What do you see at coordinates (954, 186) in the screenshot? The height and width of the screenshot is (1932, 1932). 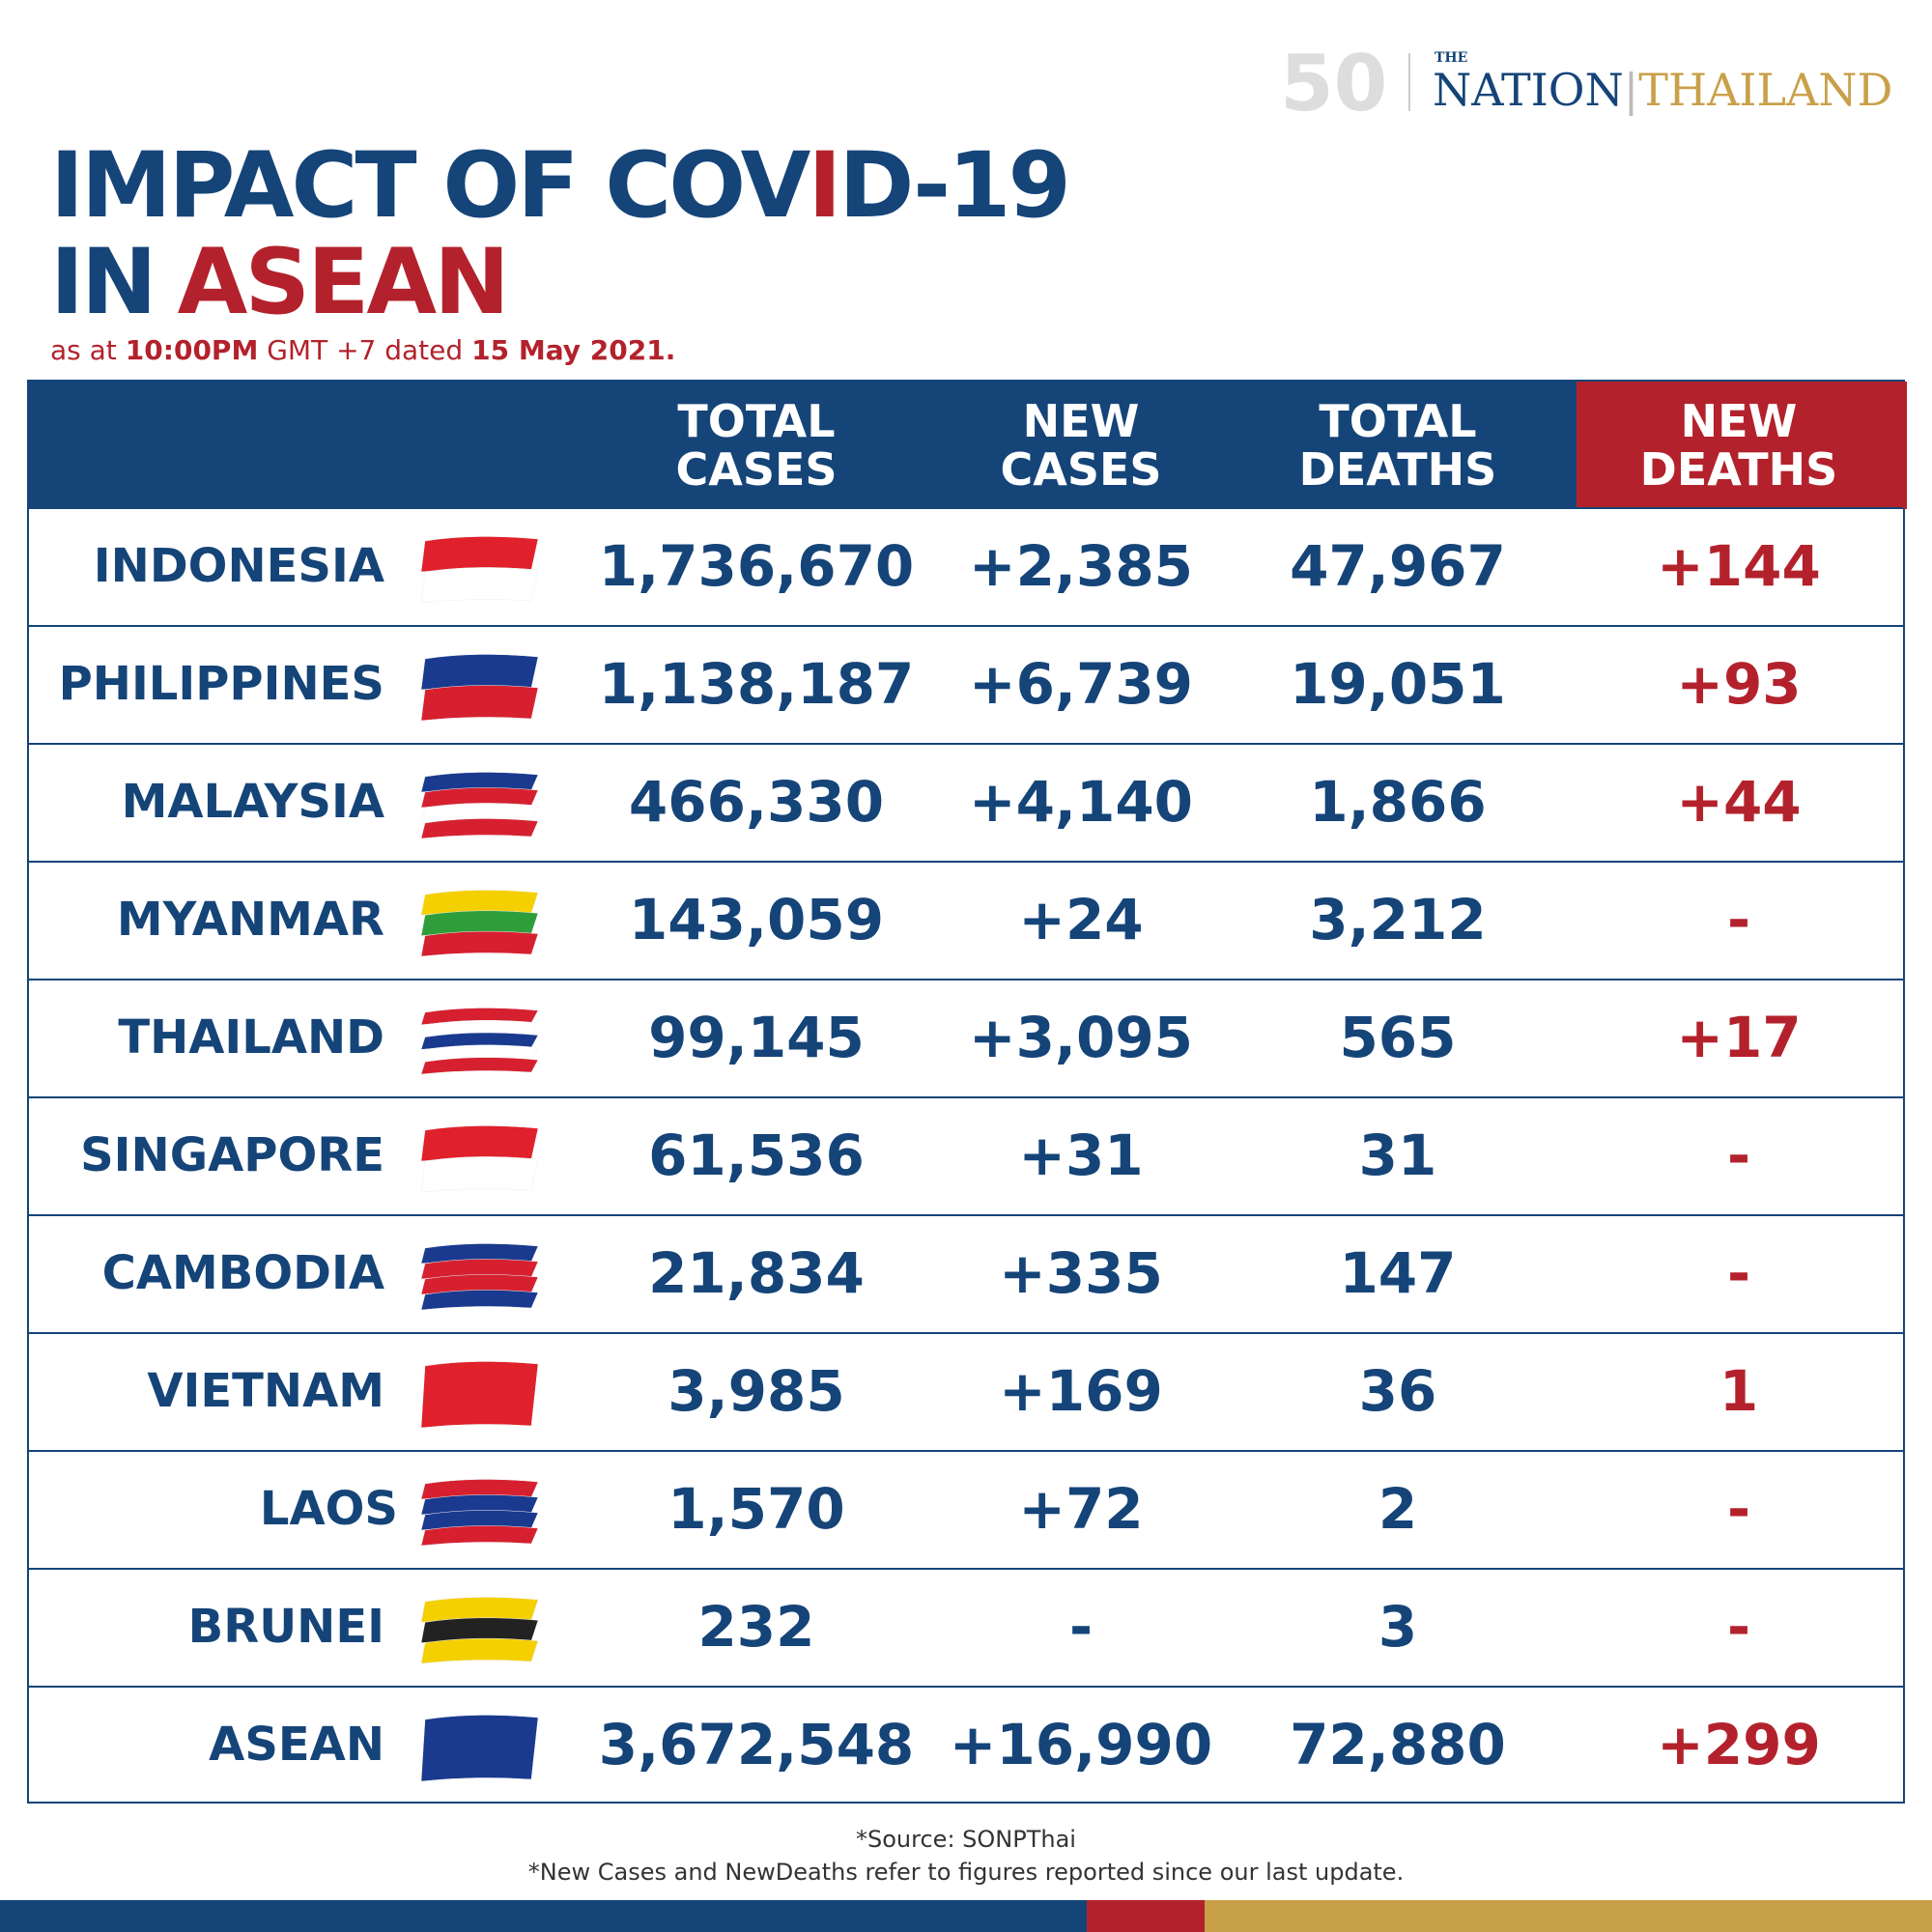 I see `title-part: D-19` at bounding box center [954, 186].